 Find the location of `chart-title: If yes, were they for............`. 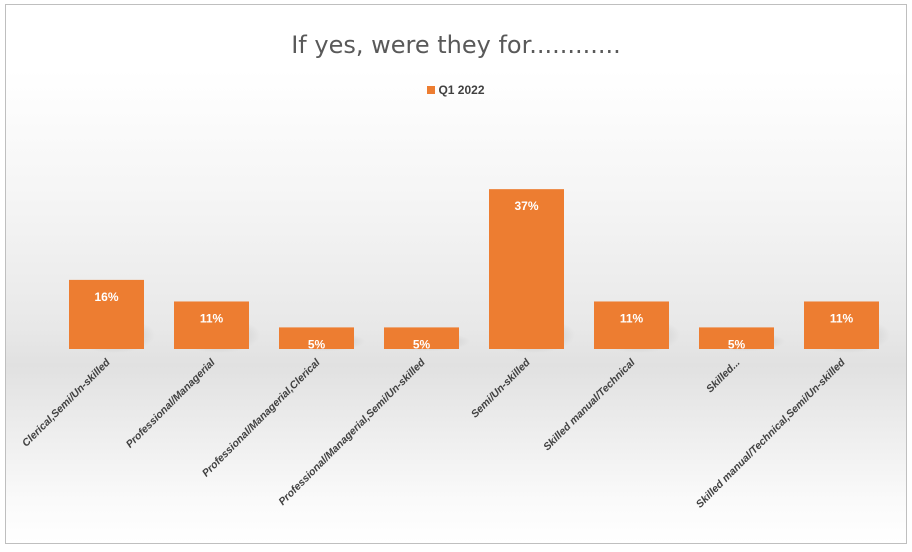

chart-title: If yes, were they for............ is located at coordinates (456, 45).